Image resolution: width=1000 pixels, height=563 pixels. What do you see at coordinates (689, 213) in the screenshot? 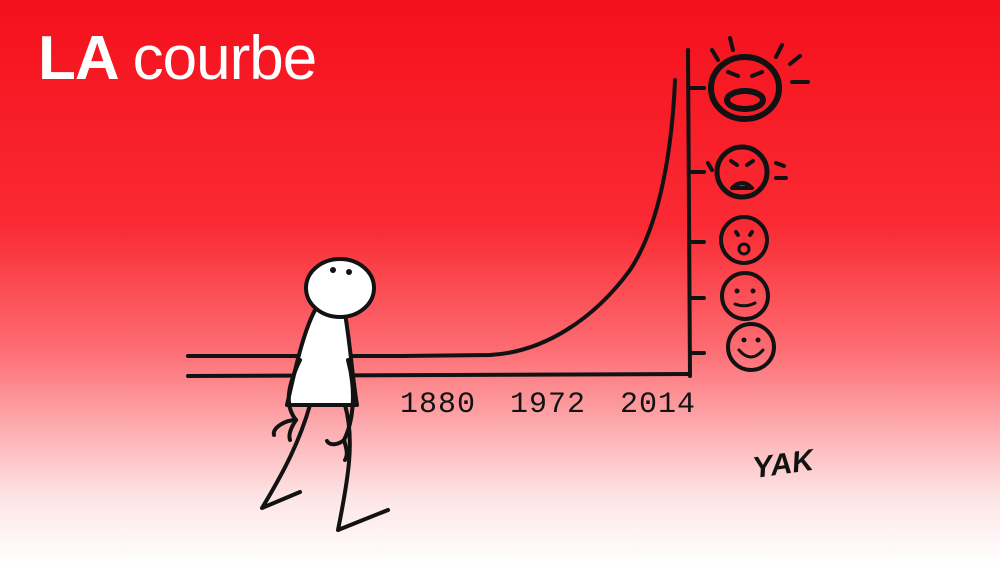
I see `vertical-axis` at bounding box center [689, 213].